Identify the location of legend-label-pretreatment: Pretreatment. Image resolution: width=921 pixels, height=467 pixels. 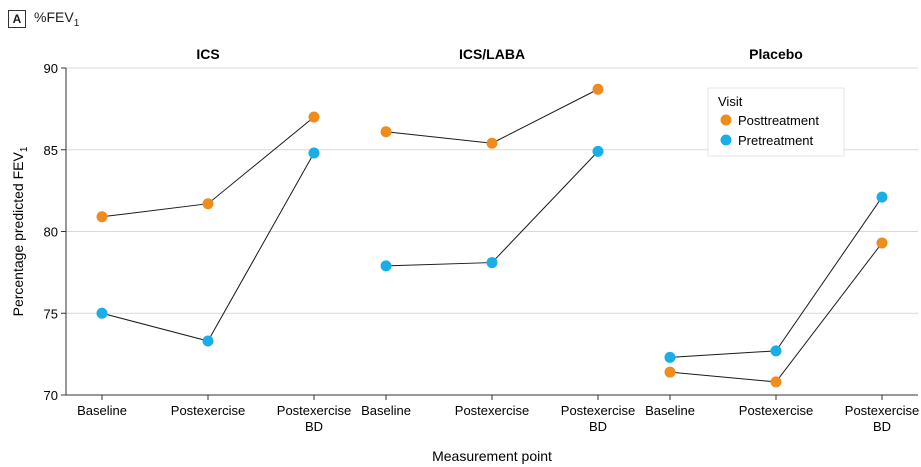
(776, 140).